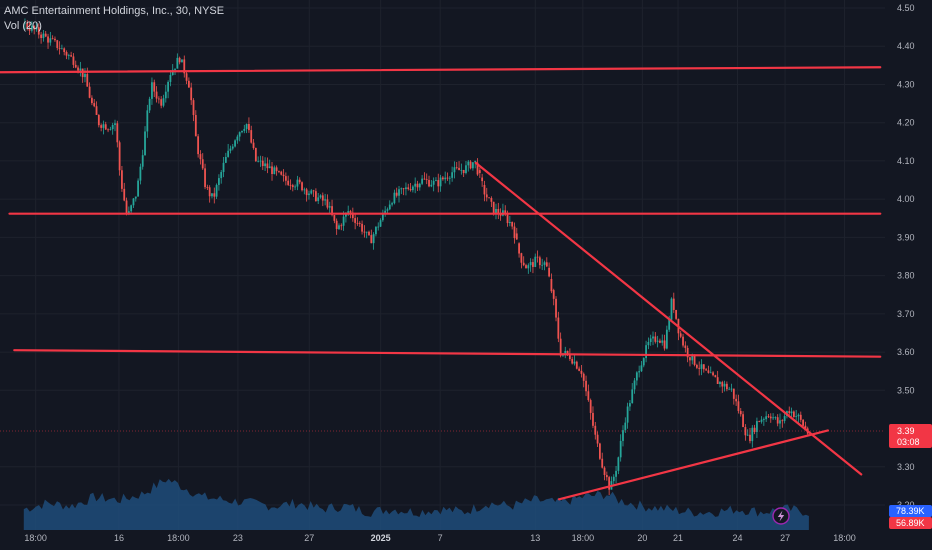  I want to click on x-tick-label: 13, so click(535, 538).